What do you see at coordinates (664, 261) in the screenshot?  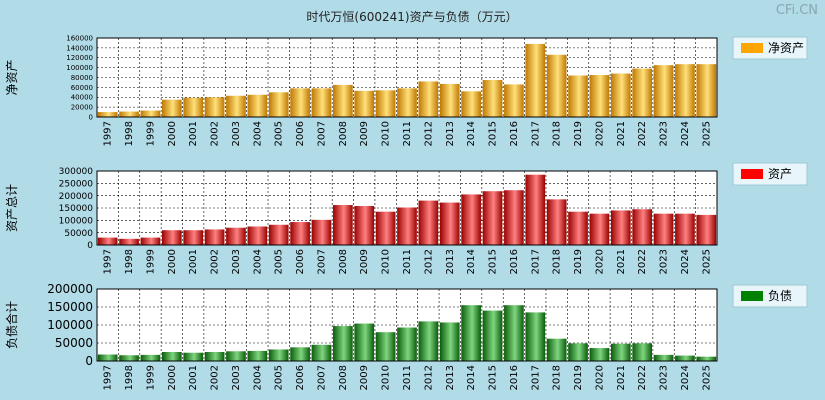 I see `x-tick-label: 2023` at bounding box center [664, 261].